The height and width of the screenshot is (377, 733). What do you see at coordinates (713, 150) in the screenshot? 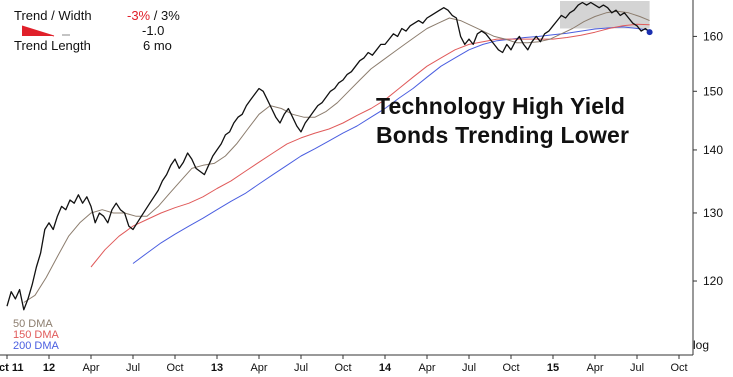
I see `y-tick-label: 140` at bounding box center [713, 150].